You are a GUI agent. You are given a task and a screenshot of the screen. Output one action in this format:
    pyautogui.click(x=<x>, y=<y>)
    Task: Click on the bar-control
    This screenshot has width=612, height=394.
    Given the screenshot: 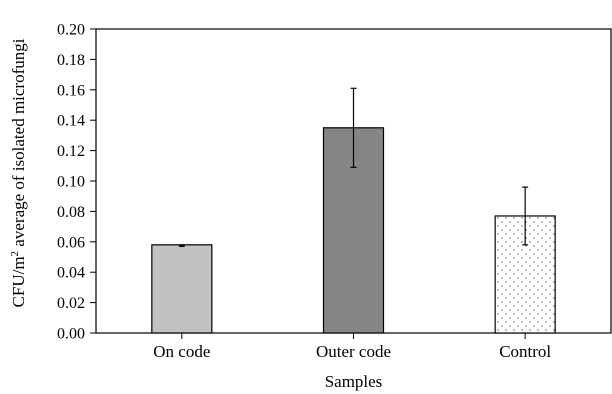 What is the action you would take?
    pyautogui.click(x=525, y=274)
    